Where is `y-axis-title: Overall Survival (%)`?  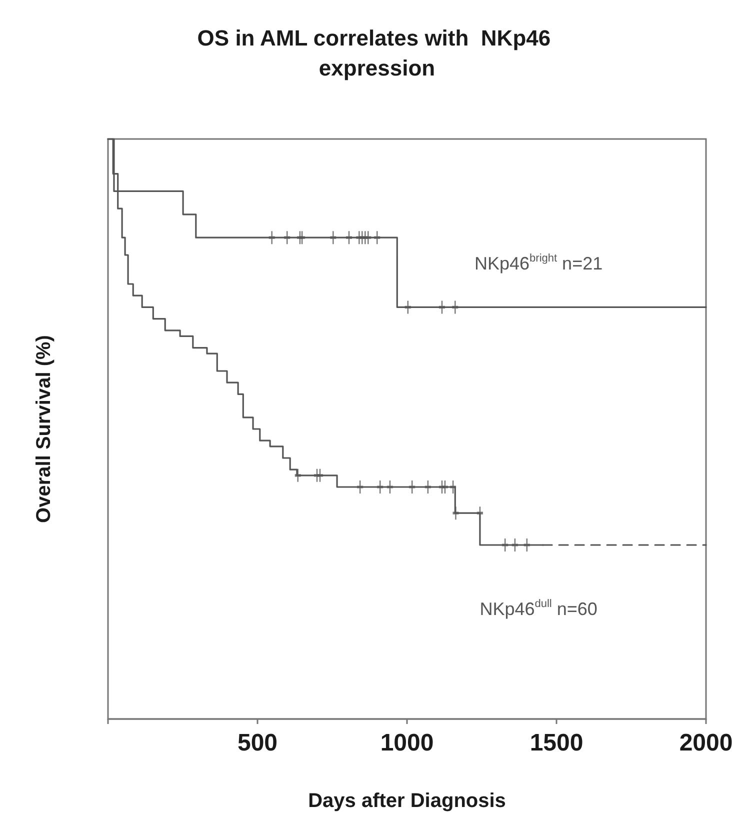
y-axis-title: Overall Survival (%) is located at coordinates (44, 429).